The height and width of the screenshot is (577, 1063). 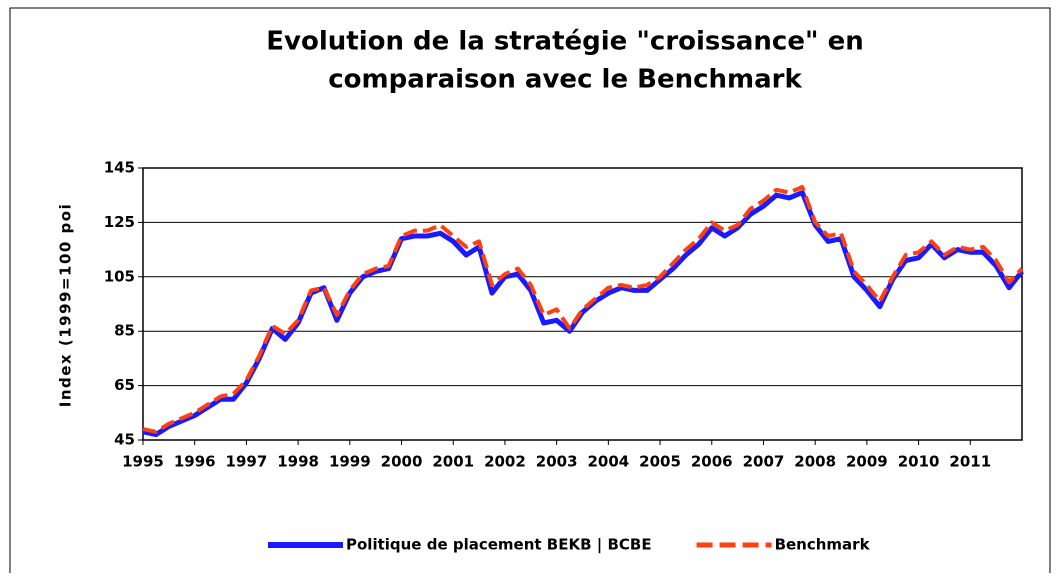 What do you see at coordinates (608, 462) in the screenshot?
I see `x-tick-label: 2004` at bounding box center [608, 462].